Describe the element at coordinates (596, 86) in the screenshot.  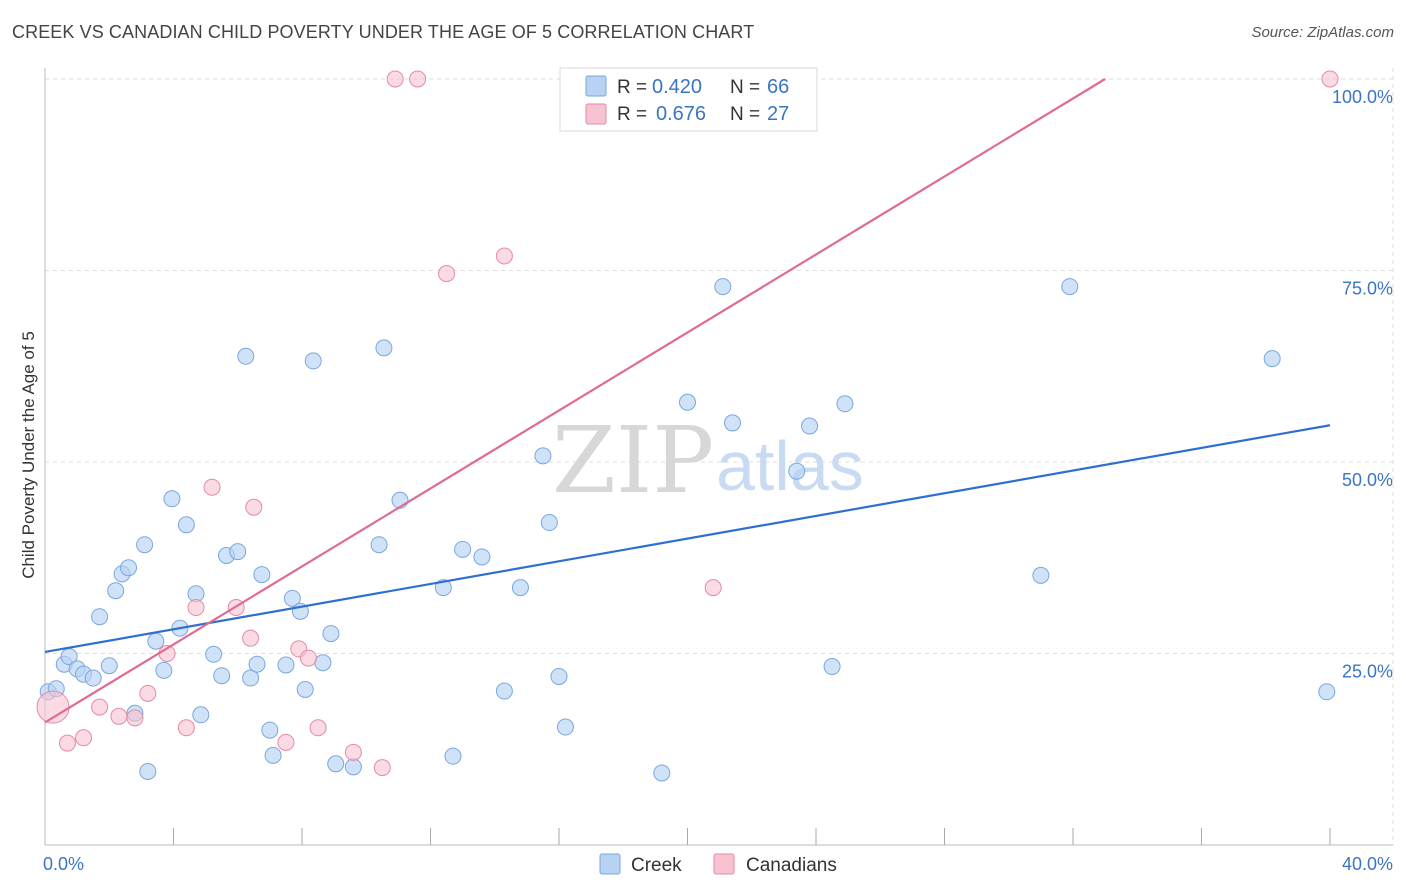
I see `legend-swatch-creek` at that location.